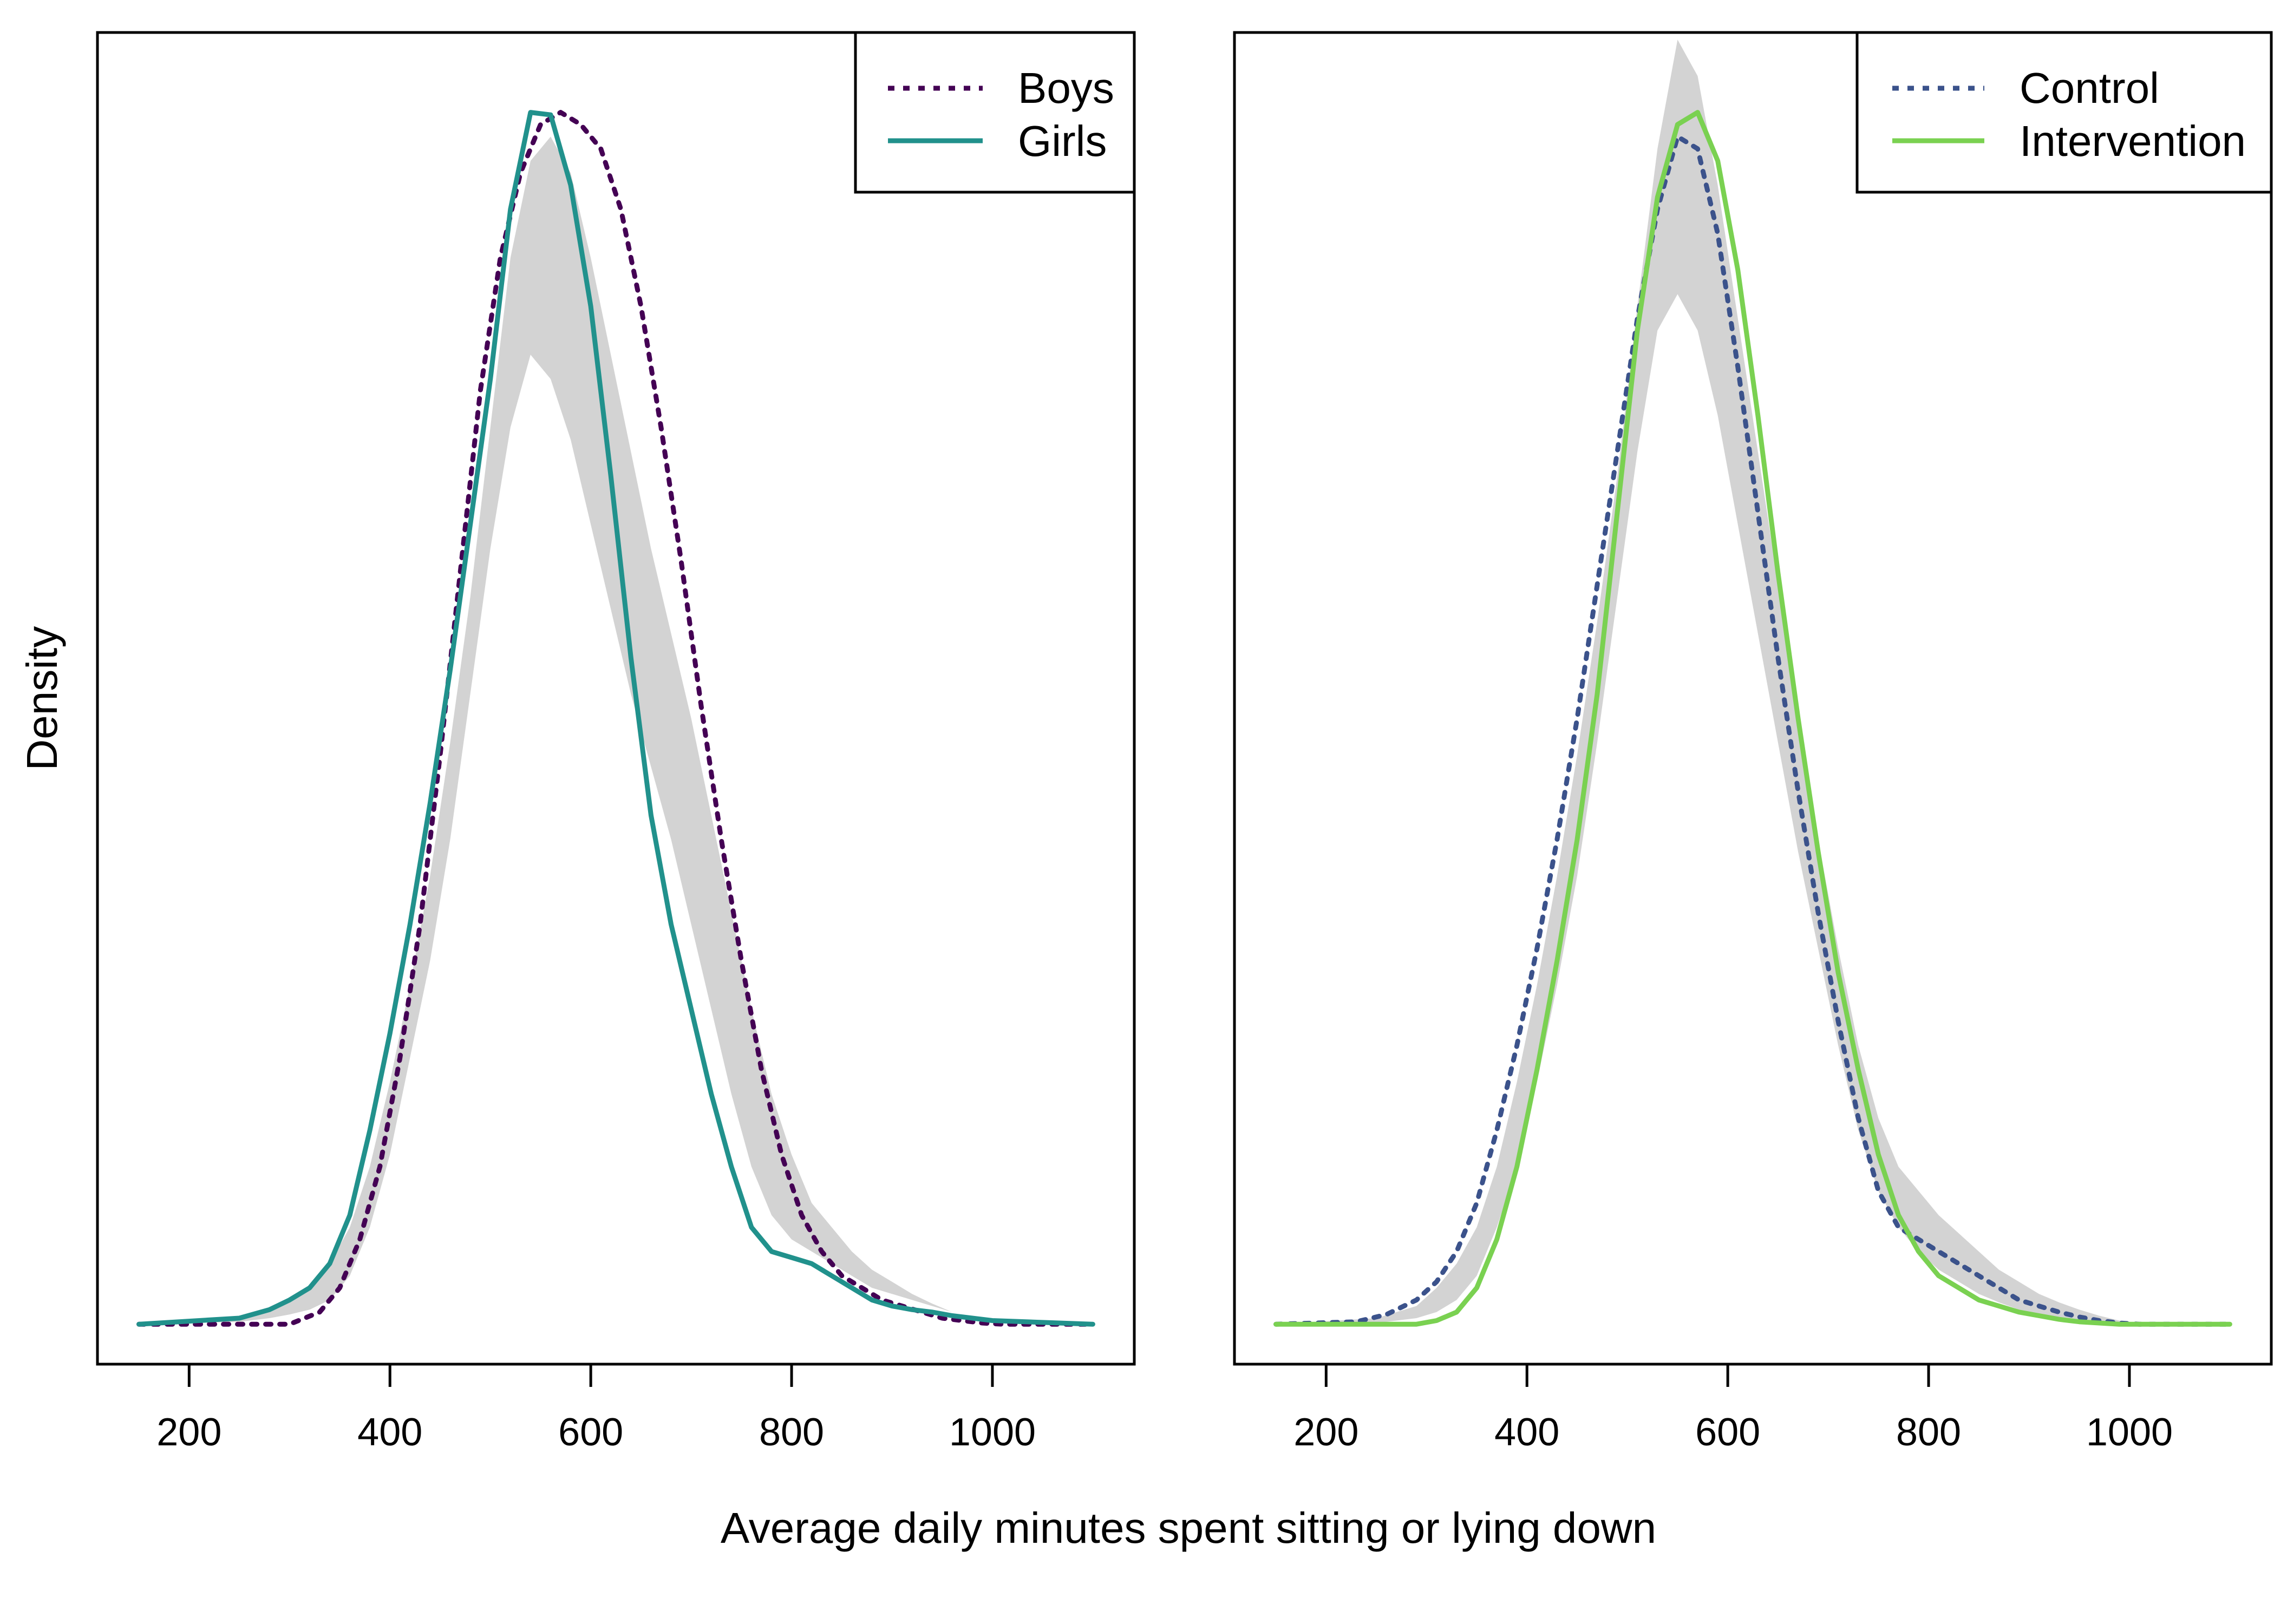 The image size is (2274, 1624). I want to click on right-x-tick-label-600: 600, so click(1728, 1432).